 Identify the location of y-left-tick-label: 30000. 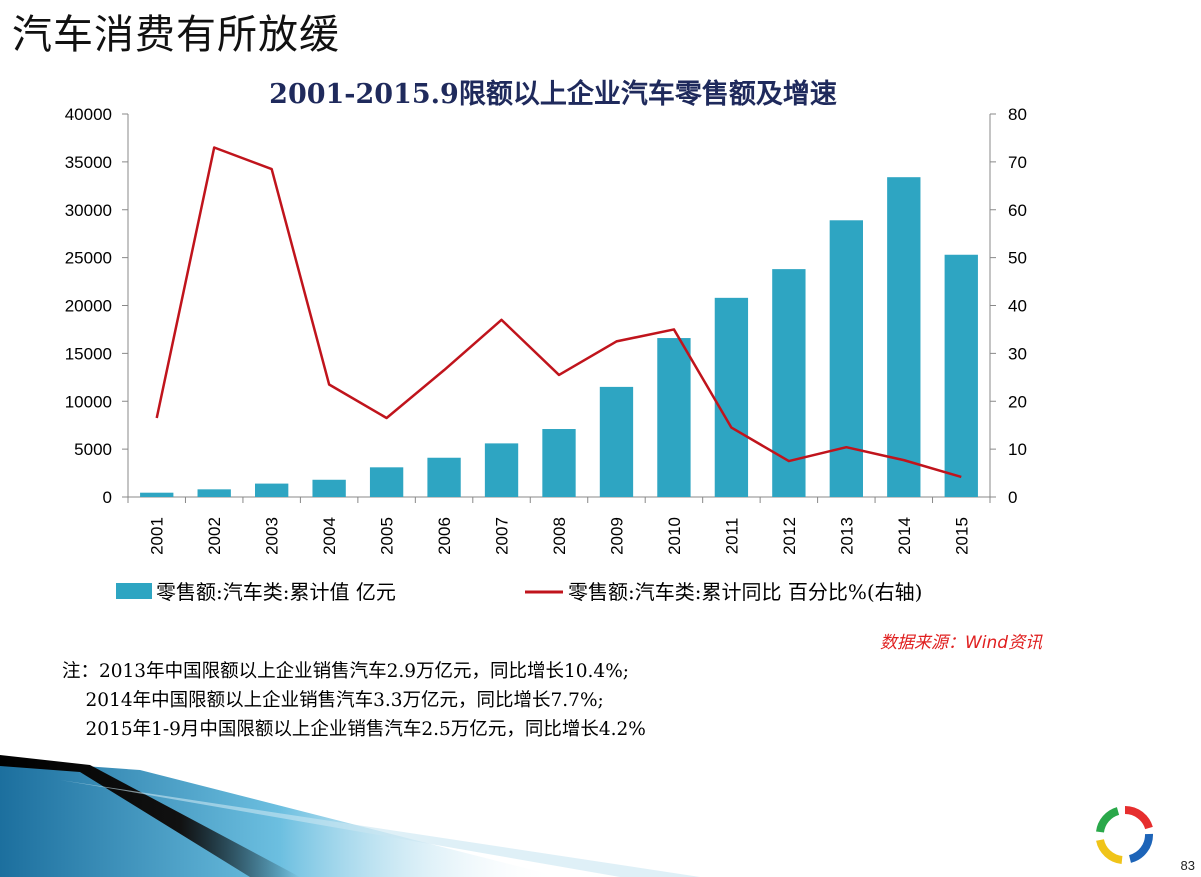
(88, 210).